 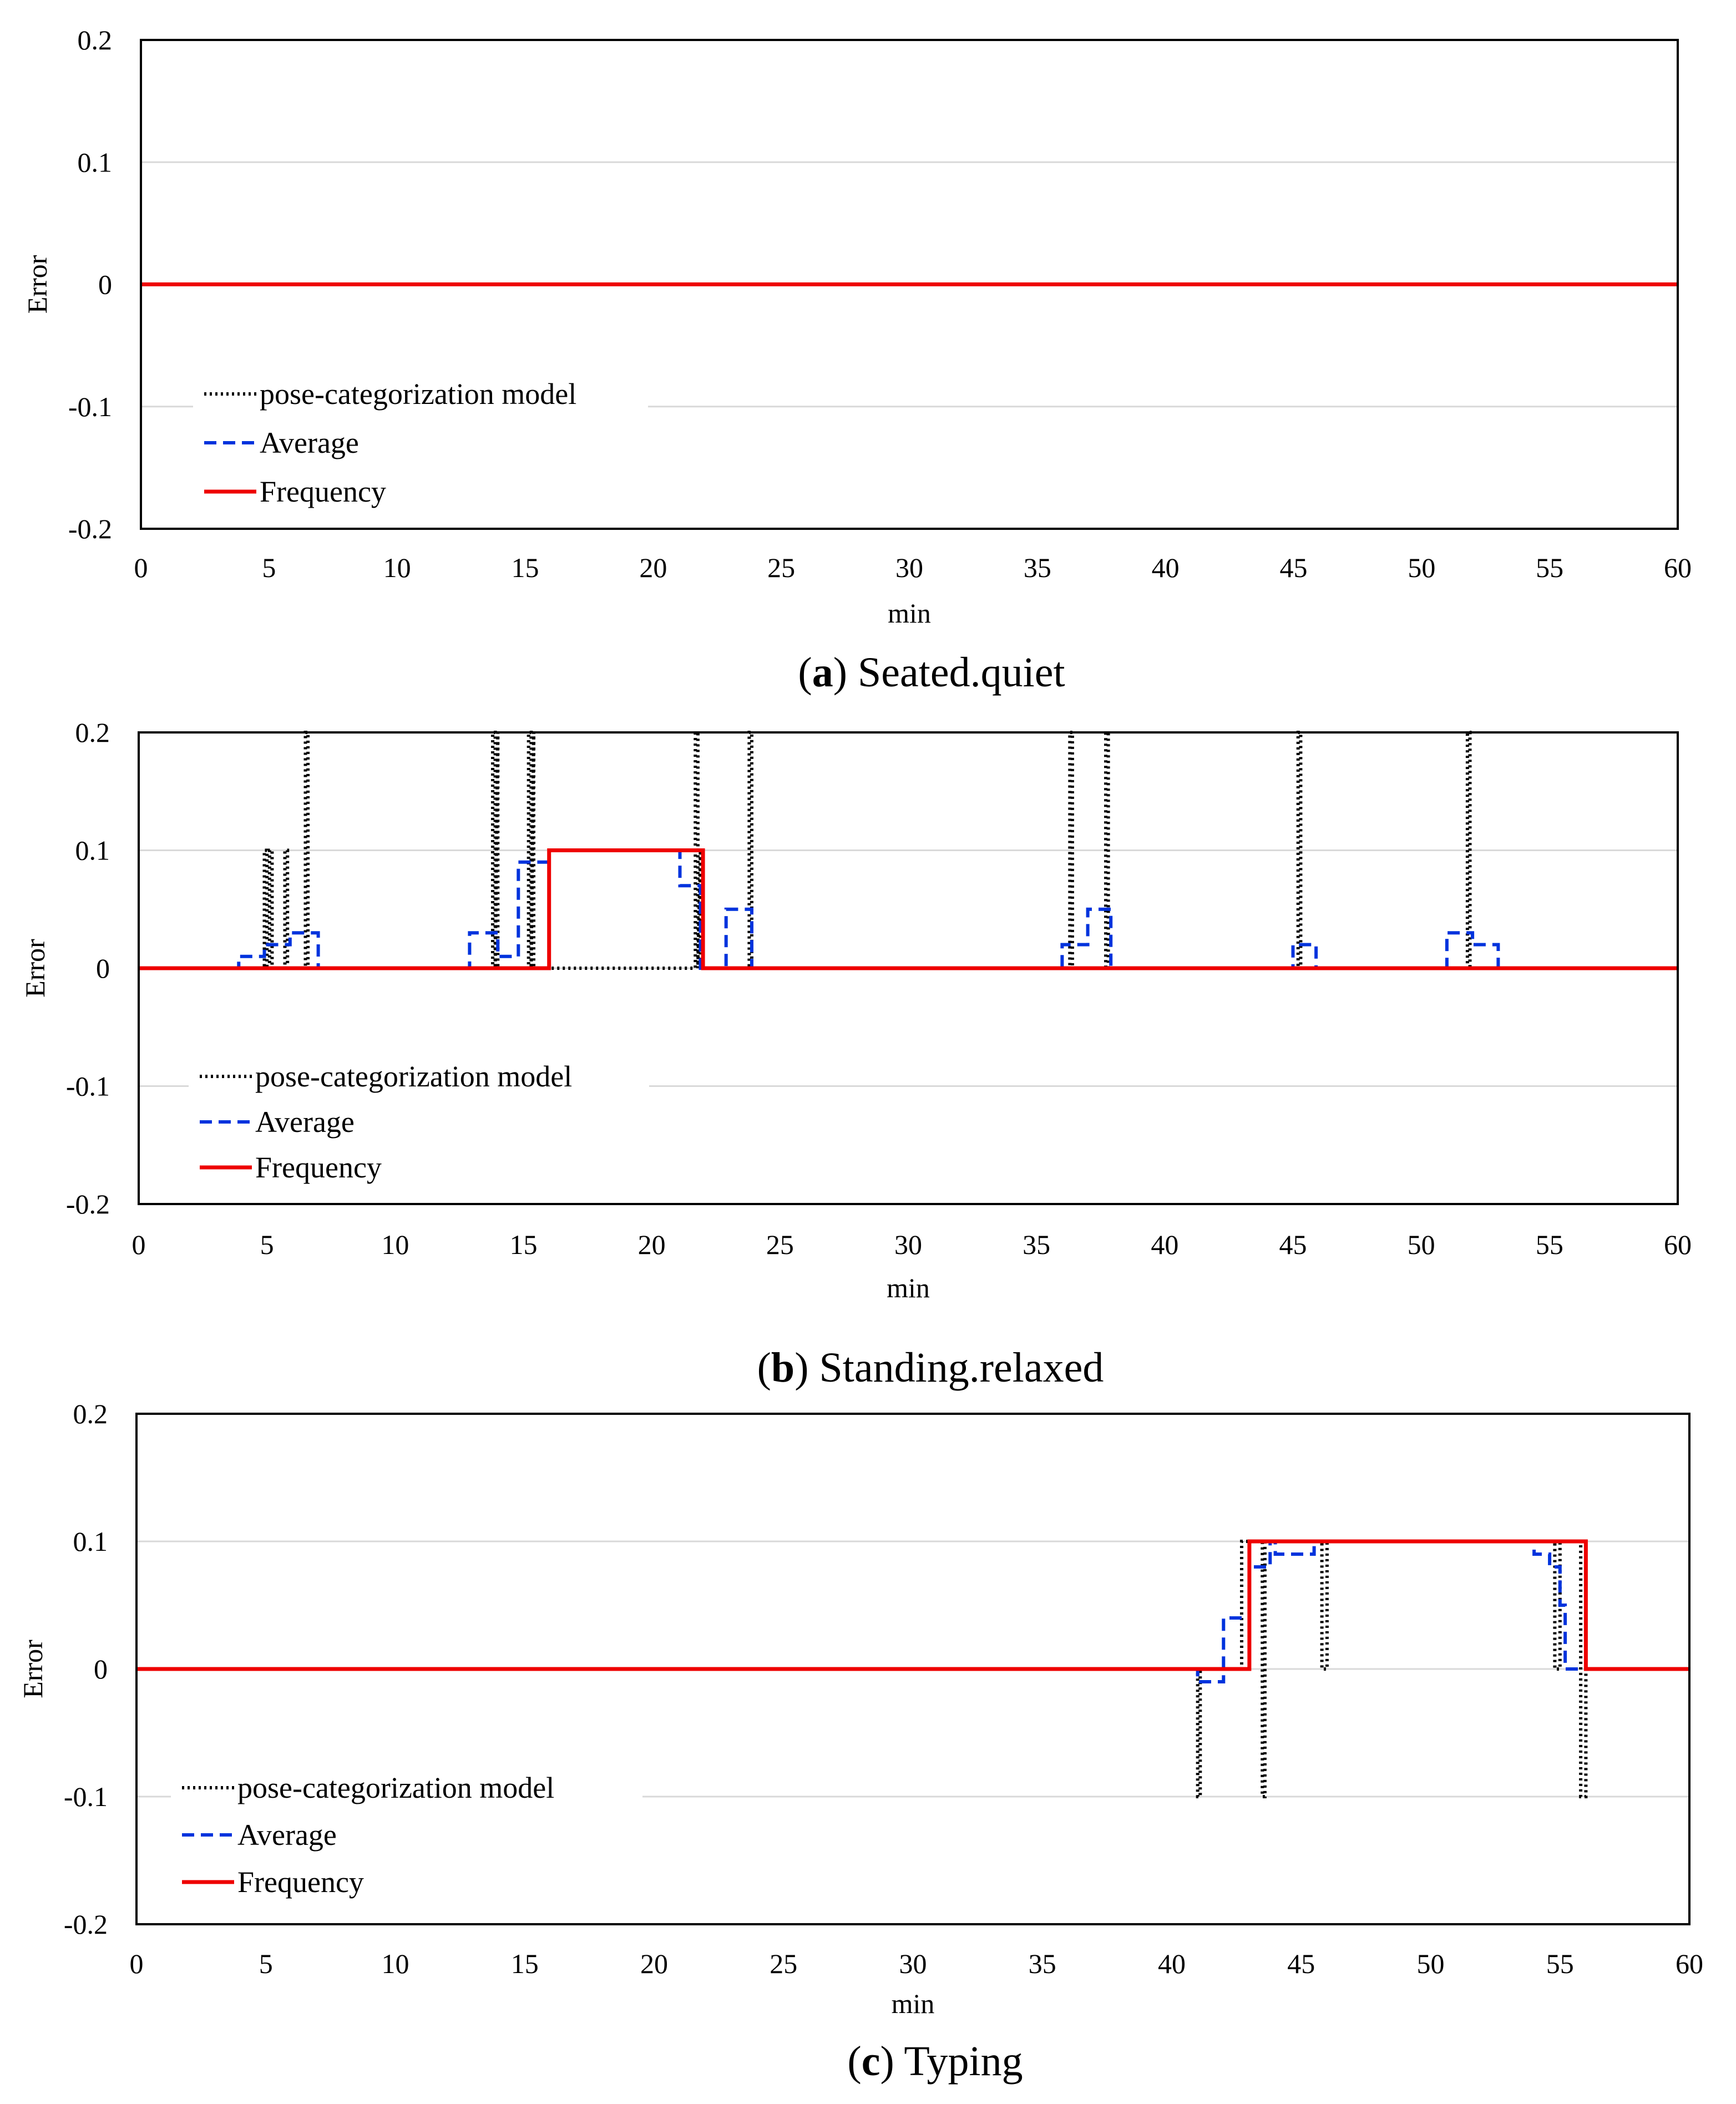 What do you see at coordinates (962, 1367) in the screenshot?
I see `caption-text: Standing.relaxed` at bounding box center [962, 1367].